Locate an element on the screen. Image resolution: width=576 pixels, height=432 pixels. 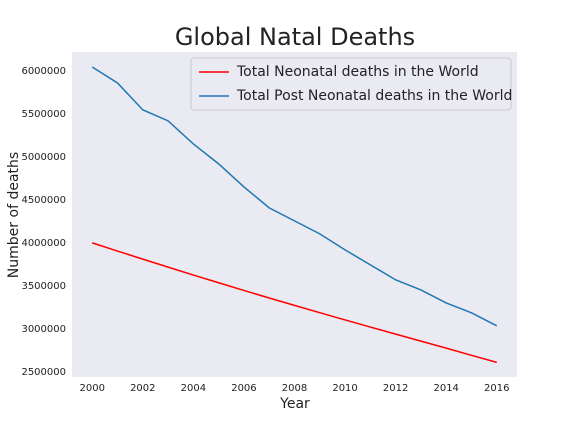
x-tick-label: 2008 is located at coordinates (294, 388).